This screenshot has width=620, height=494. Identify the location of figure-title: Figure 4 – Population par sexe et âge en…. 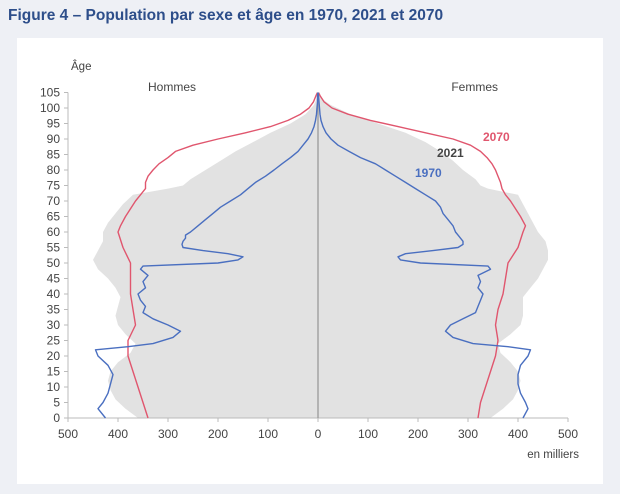
(226, 15).